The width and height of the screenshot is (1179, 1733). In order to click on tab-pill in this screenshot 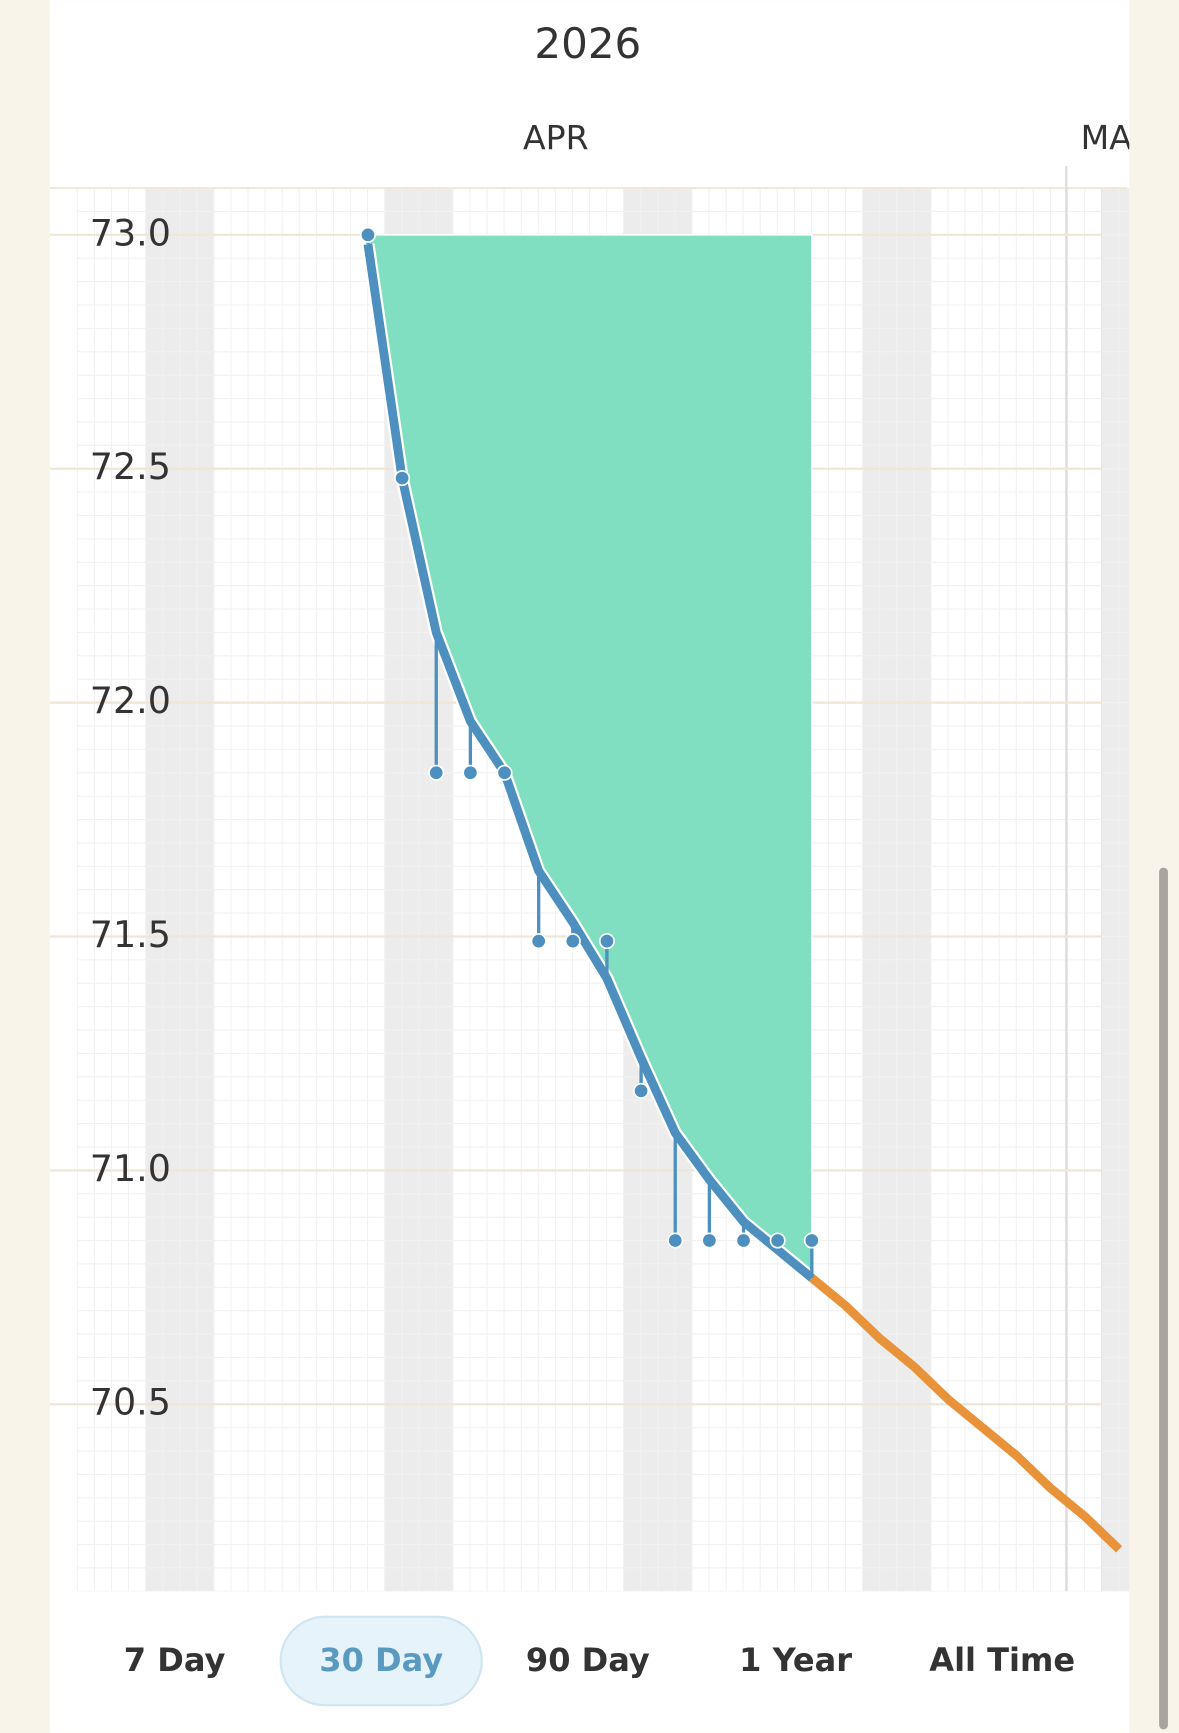, I will do `click(381, 1661)`.